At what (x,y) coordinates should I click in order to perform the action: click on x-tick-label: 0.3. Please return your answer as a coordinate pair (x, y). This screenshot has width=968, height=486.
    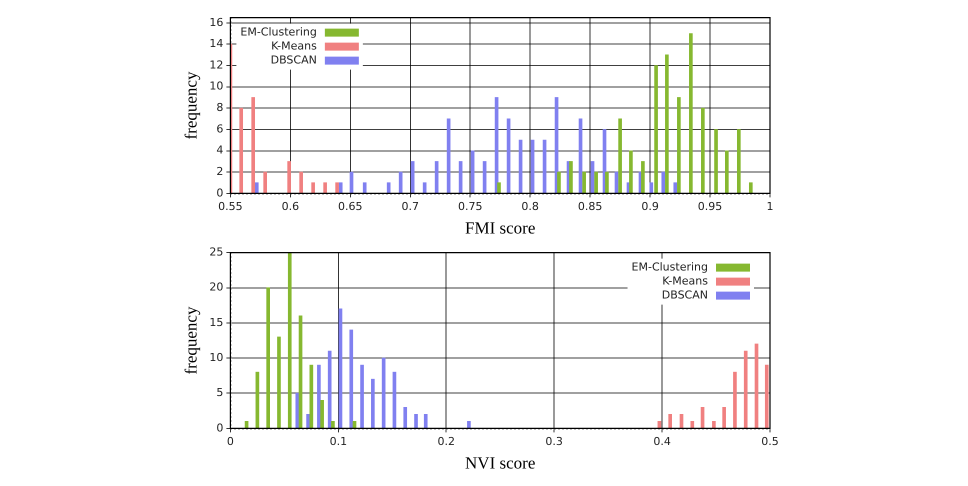
    Looking at the image, I should click on (554, 441).